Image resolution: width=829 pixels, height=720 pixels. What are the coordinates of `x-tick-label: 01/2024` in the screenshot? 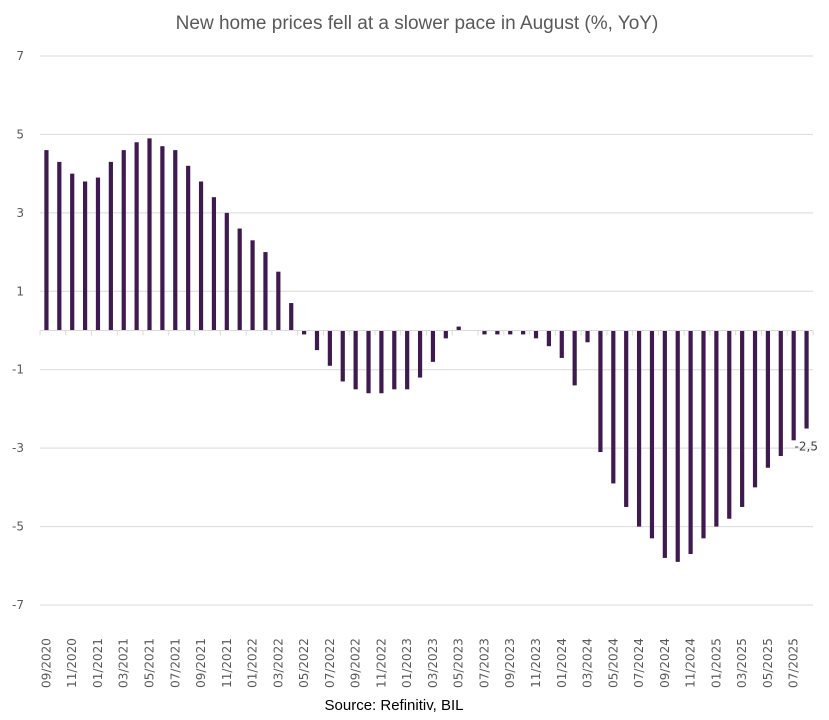 It's located at (562, 663).